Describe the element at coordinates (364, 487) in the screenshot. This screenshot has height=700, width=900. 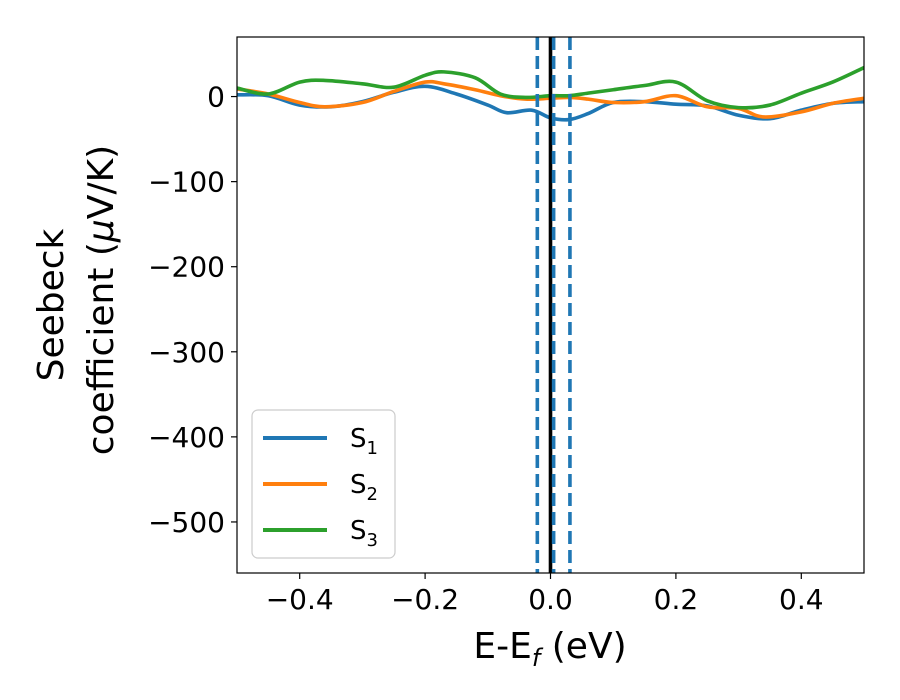
I see `legend-label-s2: S2` at that location.